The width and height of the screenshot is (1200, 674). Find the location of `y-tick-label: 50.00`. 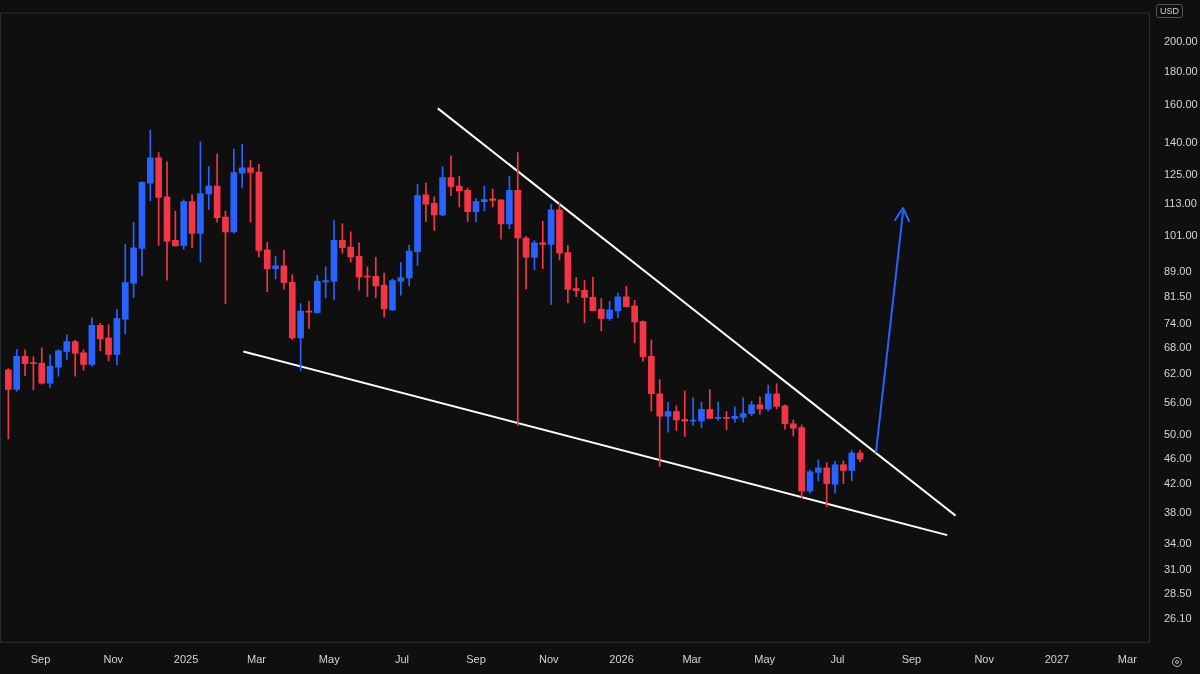

y-tick-label: 50.00 is located at coordinates (1178, 433).